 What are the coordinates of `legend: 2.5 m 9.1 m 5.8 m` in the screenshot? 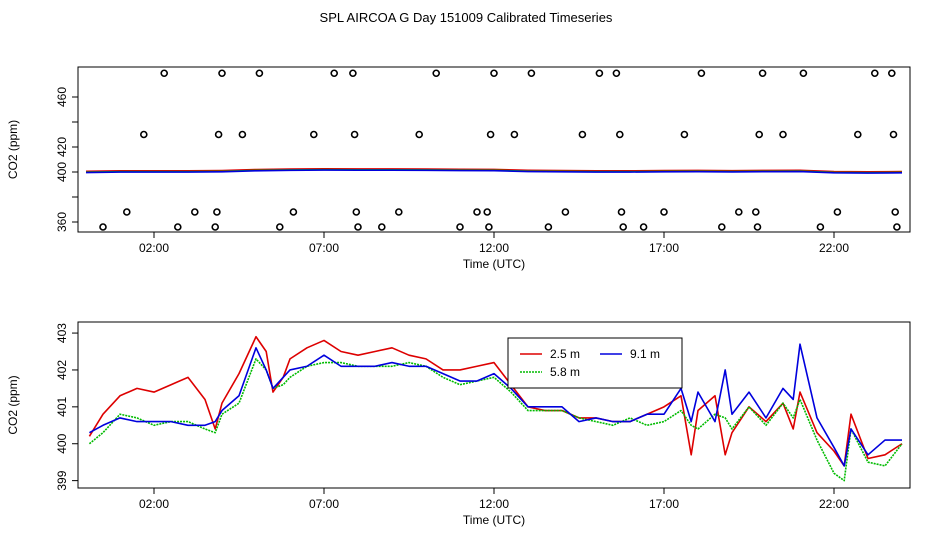 It's located at (595, 363).